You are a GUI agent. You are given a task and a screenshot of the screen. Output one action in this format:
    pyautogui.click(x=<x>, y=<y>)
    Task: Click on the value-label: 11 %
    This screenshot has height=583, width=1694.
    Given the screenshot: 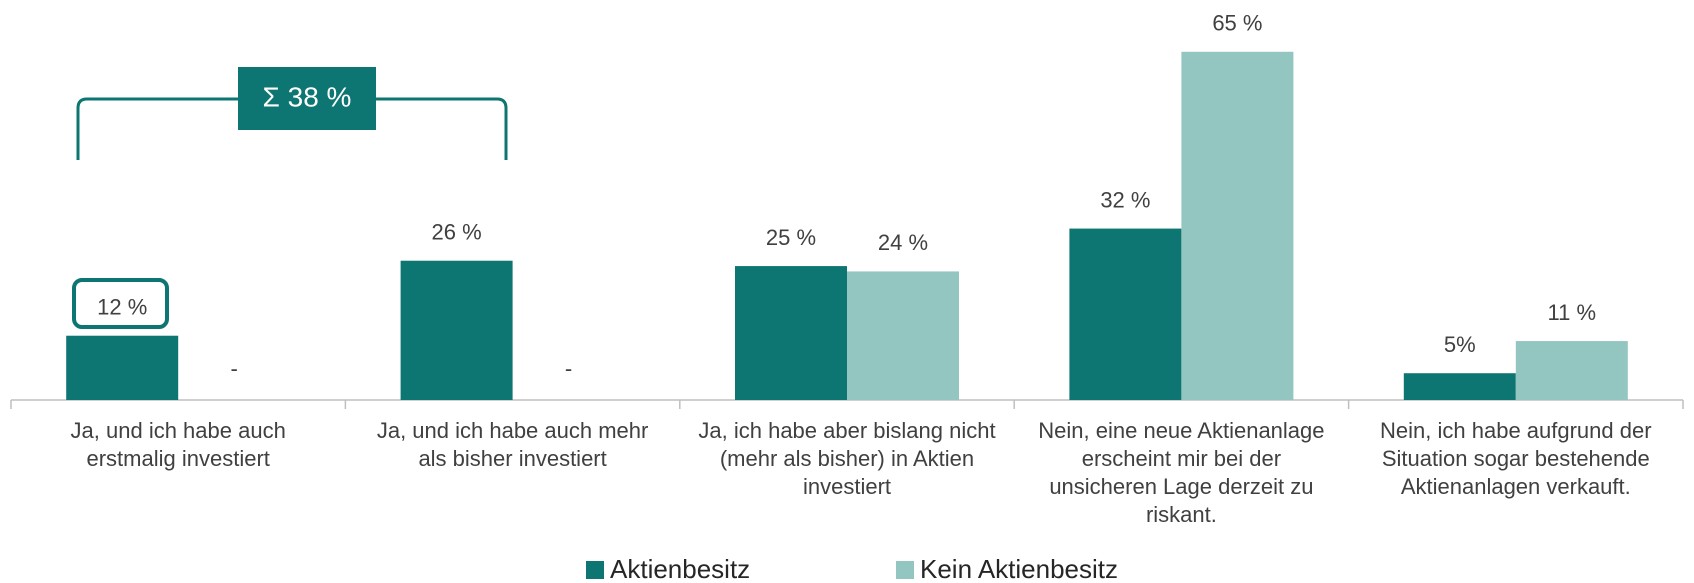 What is the action you would take?
    pyautogui.click(x=1572, y=312)
    